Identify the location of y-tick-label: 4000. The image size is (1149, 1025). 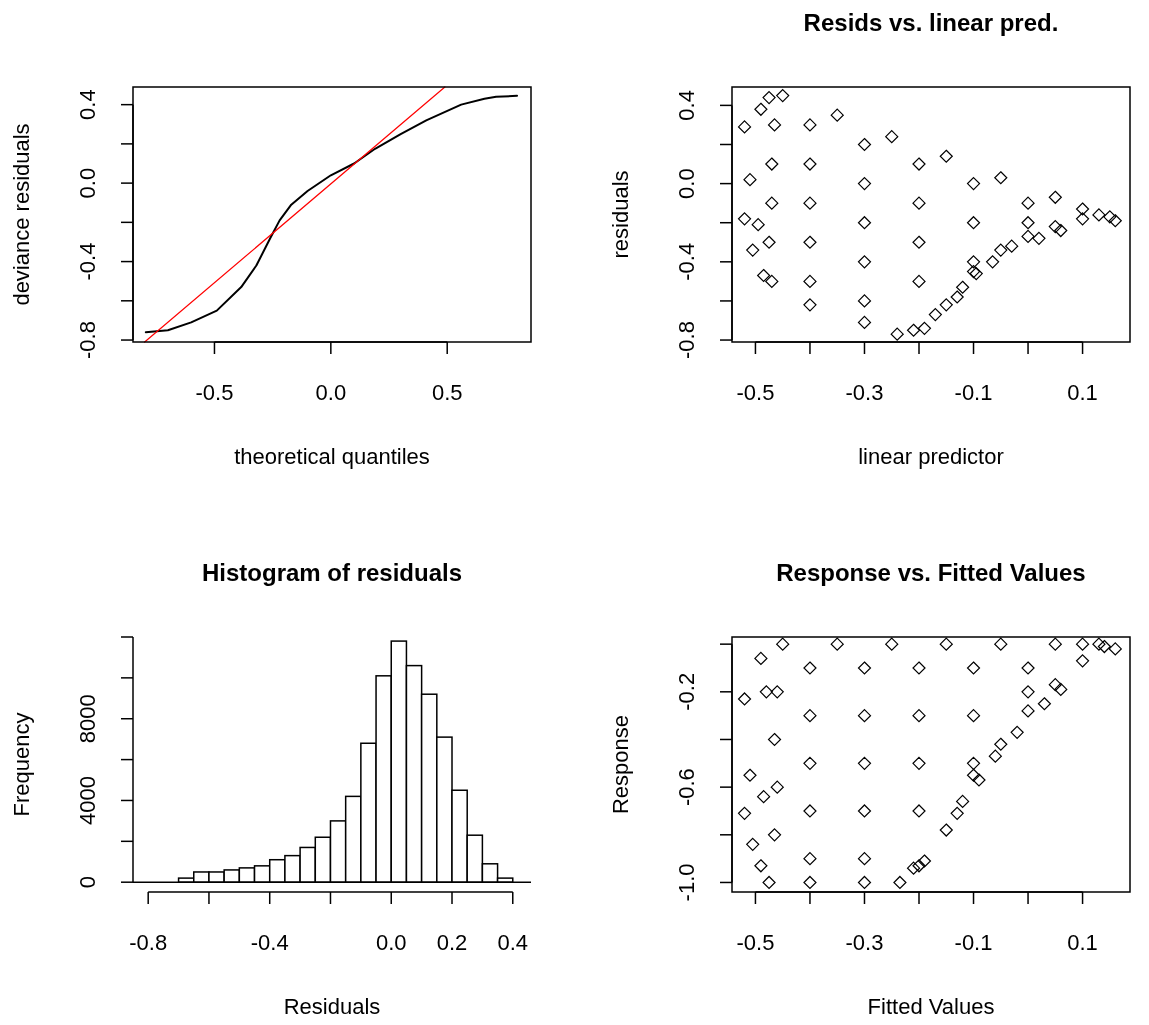
(87, 800).